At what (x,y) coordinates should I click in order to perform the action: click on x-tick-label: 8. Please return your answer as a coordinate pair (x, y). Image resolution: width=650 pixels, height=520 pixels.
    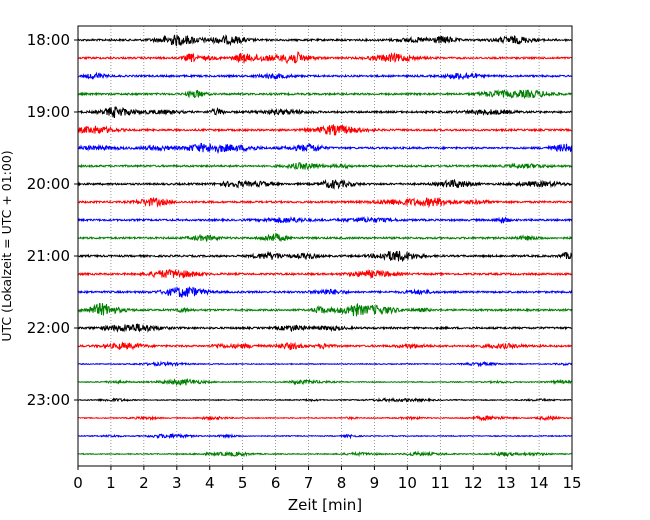
    Looking at the image, I should click on (342, 483).